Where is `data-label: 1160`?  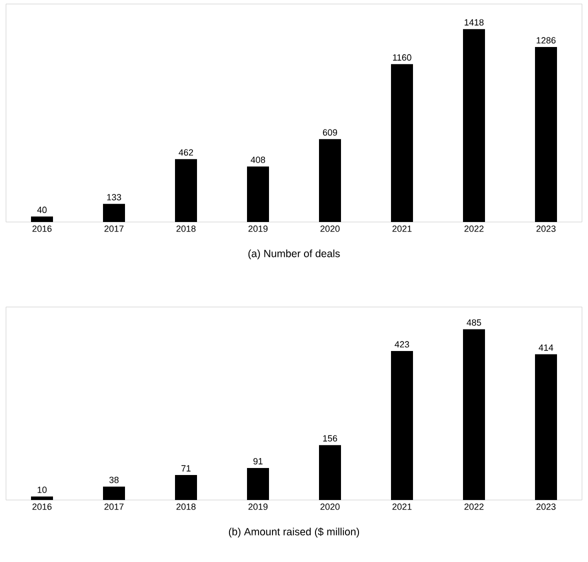 data-label: 1160 is located at coordinates (402, 57).